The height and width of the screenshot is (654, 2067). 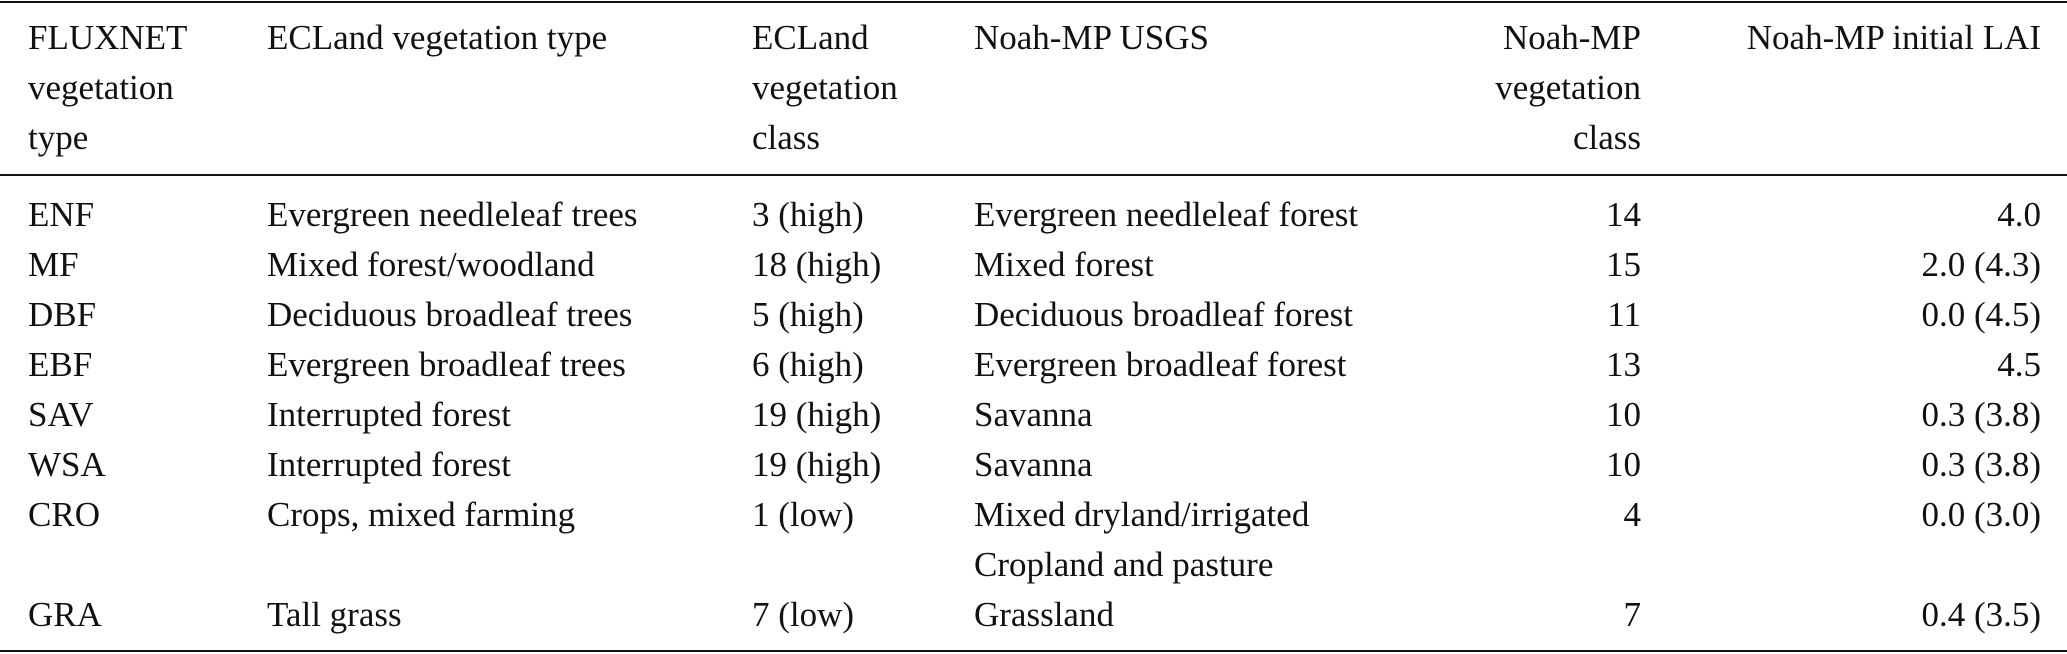 I want to click on cell-ecland-class: 18 (high), so click(x=817, y=264).